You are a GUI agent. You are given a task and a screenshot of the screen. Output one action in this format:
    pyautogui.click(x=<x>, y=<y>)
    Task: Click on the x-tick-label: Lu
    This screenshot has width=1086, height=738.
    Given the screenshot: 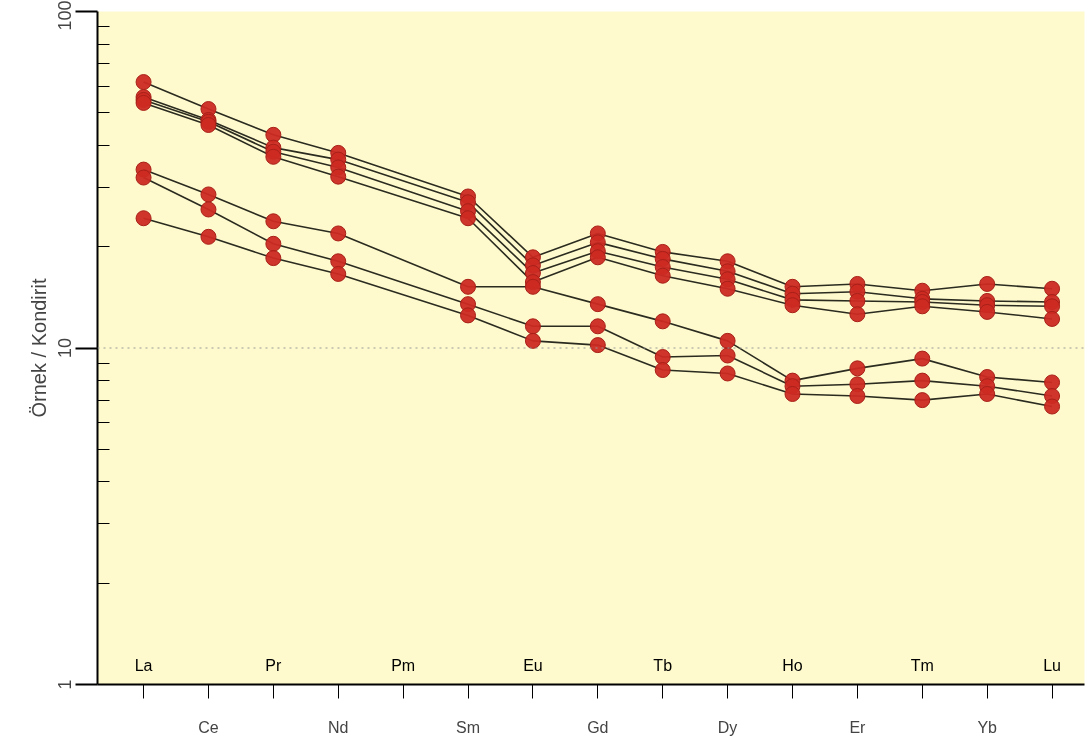 What is the action you would take?
    pyautogui.click(x=1052, y=665)
    